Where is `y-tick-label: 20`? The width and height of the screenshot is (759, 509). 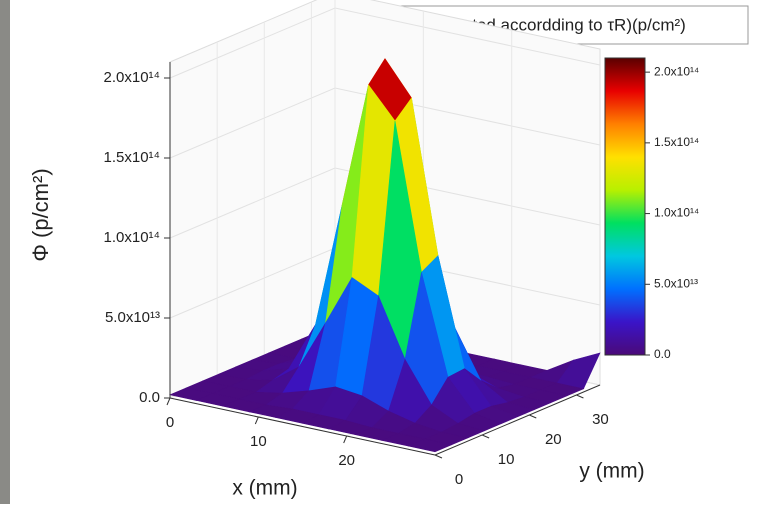 y-tick-label: 20 is located at coordinates (553, 439).